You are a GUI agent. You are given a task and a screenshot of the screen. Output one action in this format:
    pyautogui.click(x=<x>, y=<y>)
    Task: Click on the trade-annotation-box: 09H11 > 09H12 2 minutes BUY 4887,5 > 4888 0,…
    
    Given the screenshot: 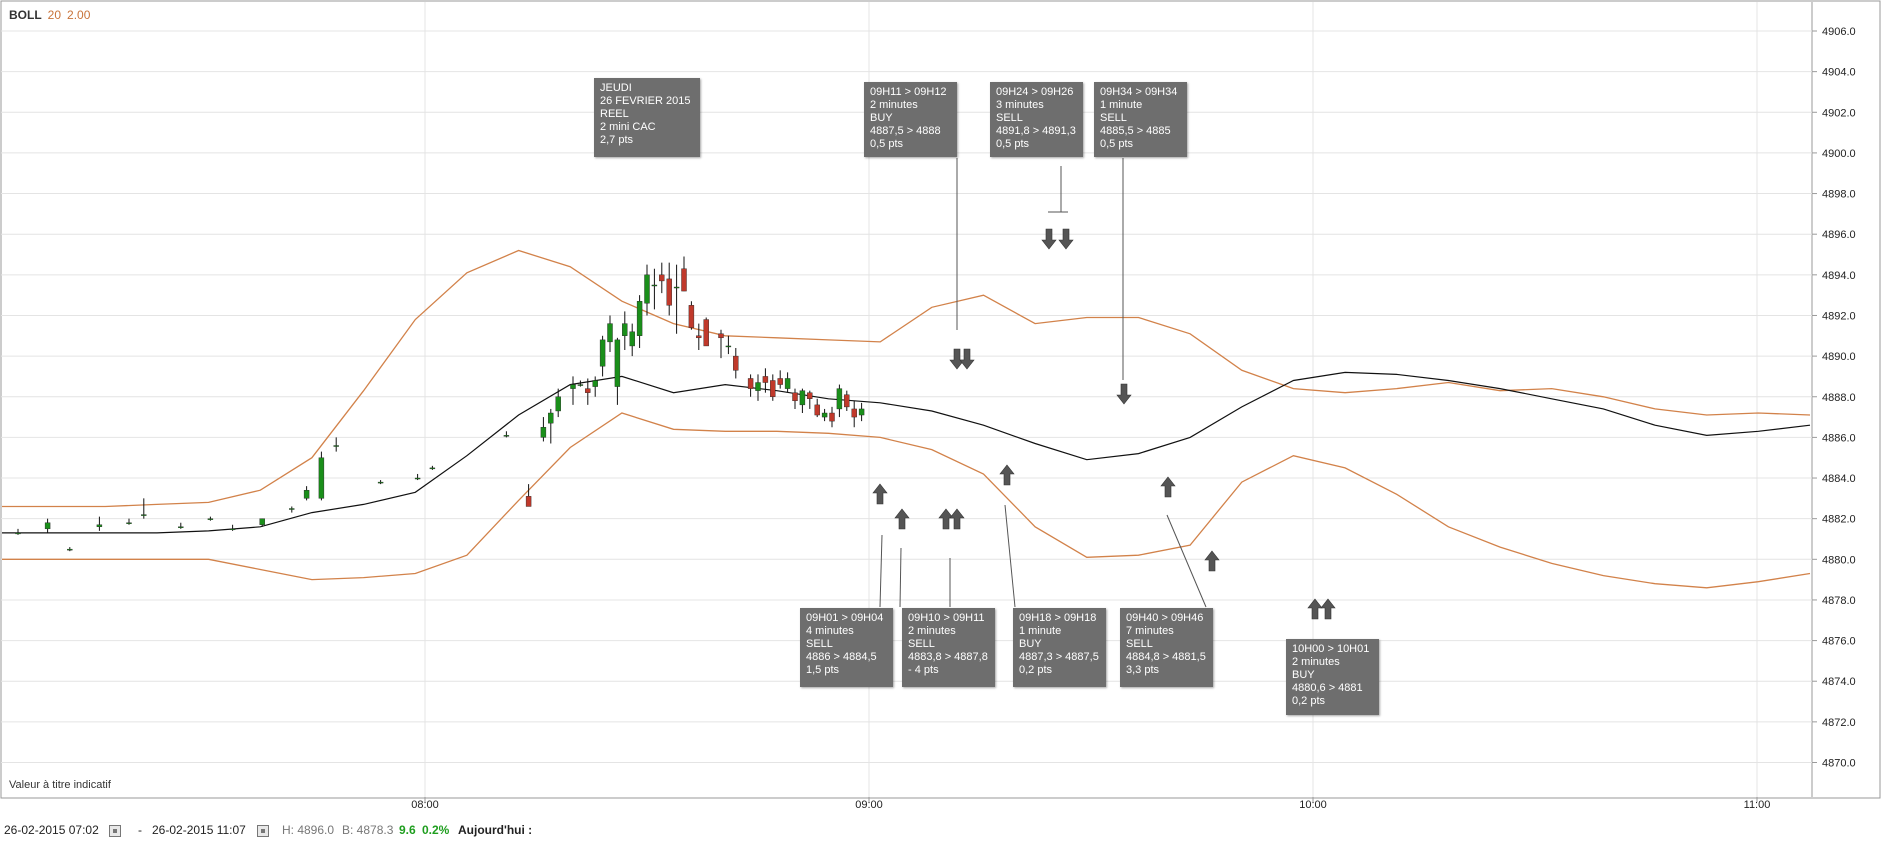 What is the action you would take?
    pyautogui.click(x=910, y=119)
    